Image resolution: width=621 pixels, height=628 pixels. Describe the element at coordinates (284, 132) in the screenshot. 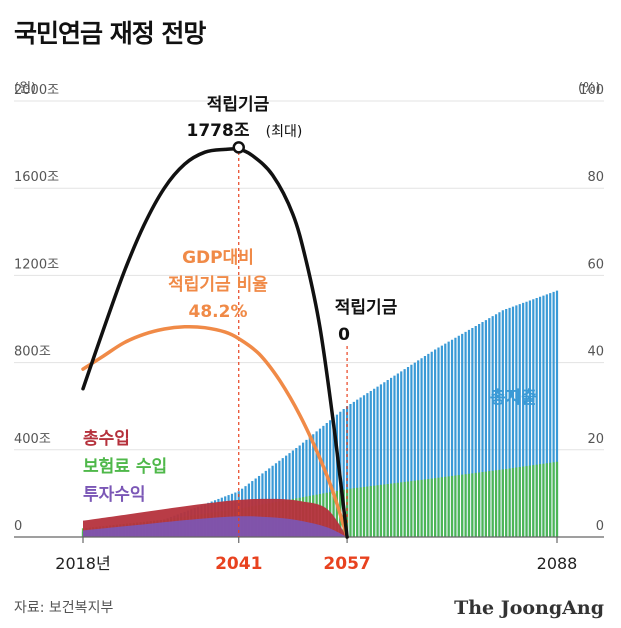

I see `peak-note: (최대)` at that location.